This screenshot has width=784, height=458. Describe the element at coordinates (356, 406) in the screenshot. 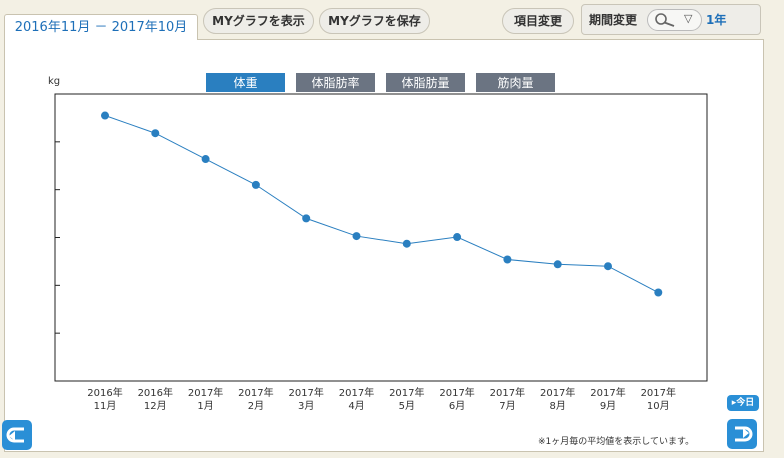

I see `x-tick-label: 4月` at that location.